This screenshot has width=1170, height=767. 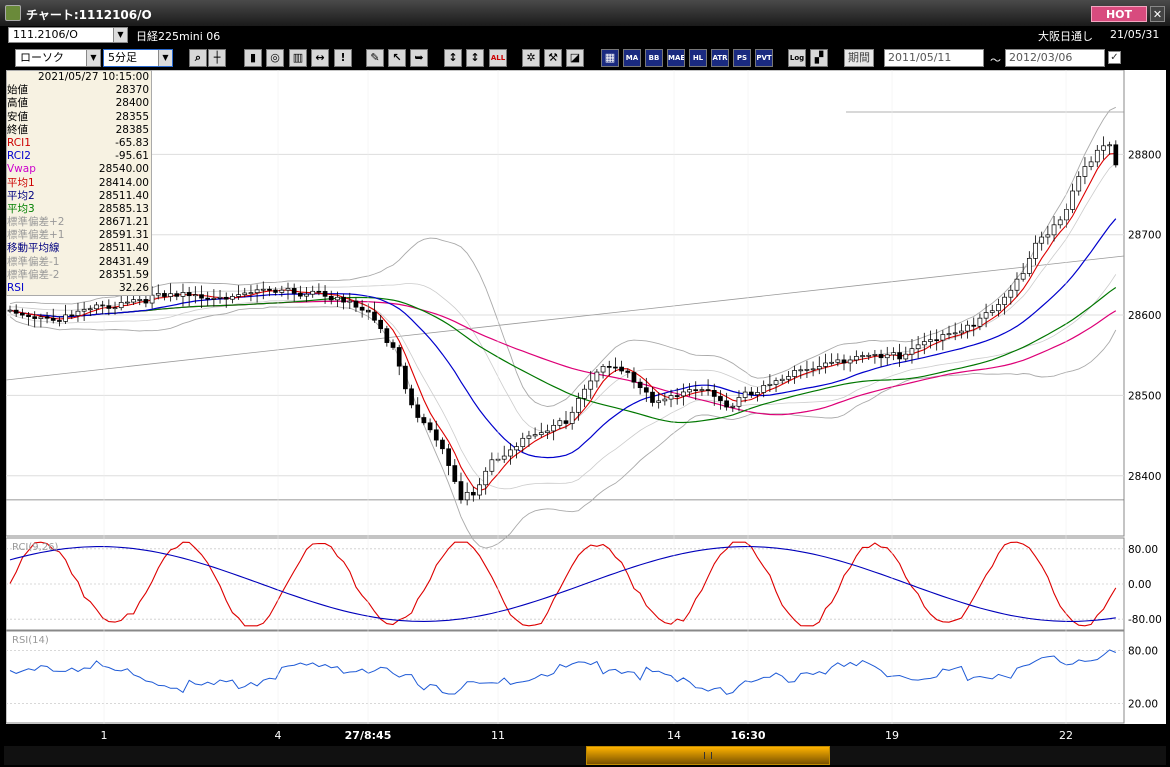 What do you see at coordinates (1041, 57) in the screenshot?
I see `date-to-value: 2012/03/06` at bounding box center [1041, 57].